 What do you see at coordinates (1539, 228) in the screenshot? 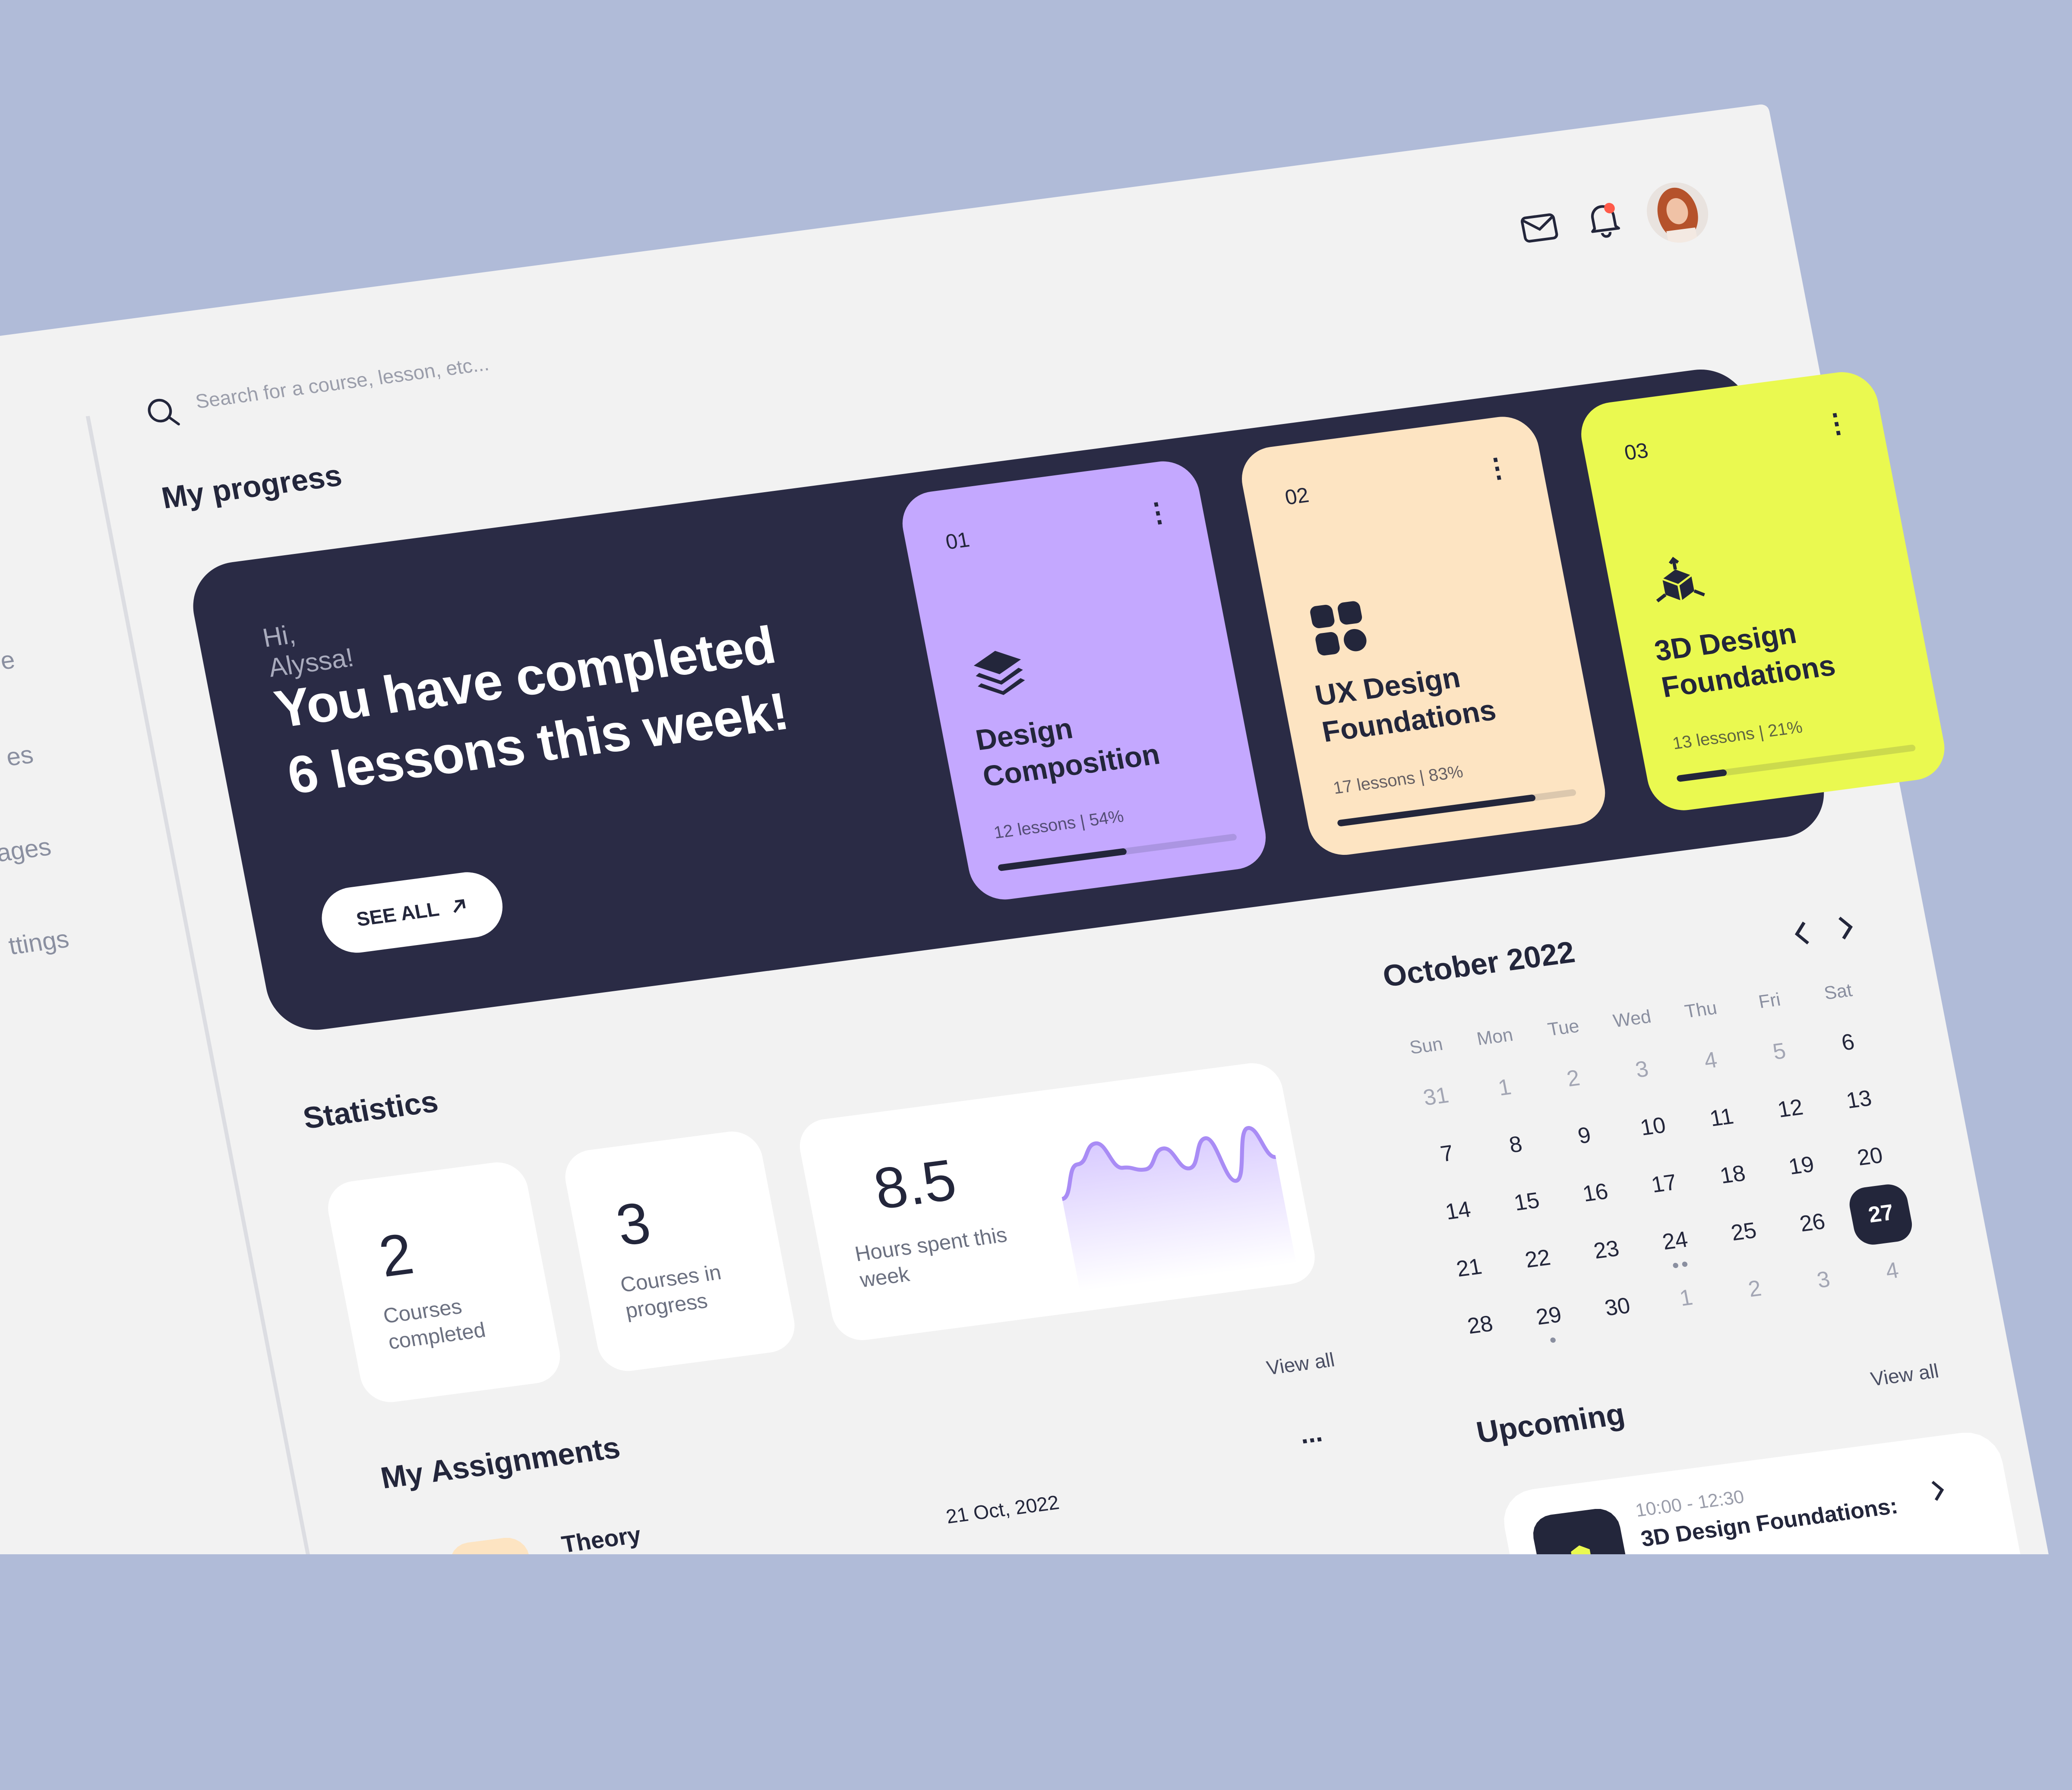
I see `mail-icon` at bounding box center [1539, 228].